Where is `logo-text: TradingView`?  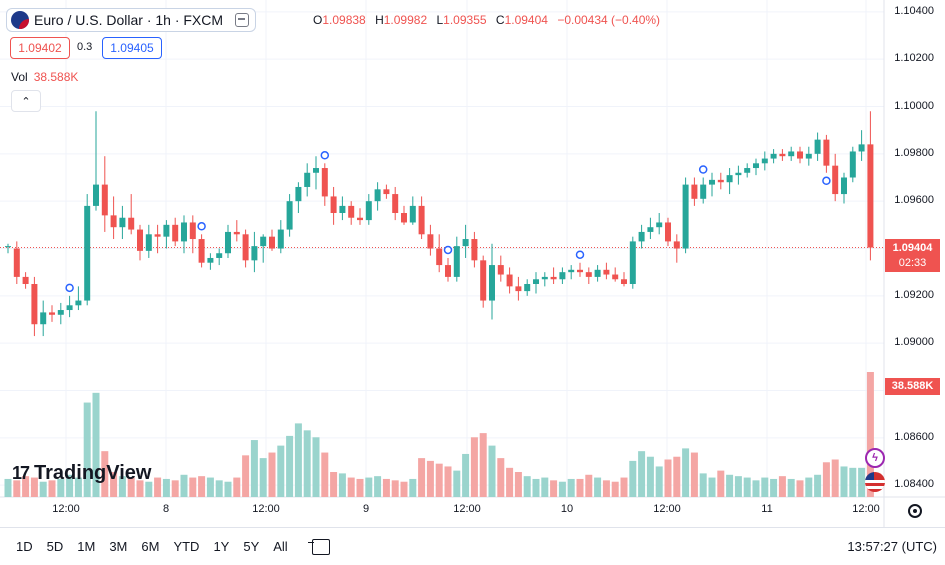 logo-text: TradingView is located at coordinates (93, 473).